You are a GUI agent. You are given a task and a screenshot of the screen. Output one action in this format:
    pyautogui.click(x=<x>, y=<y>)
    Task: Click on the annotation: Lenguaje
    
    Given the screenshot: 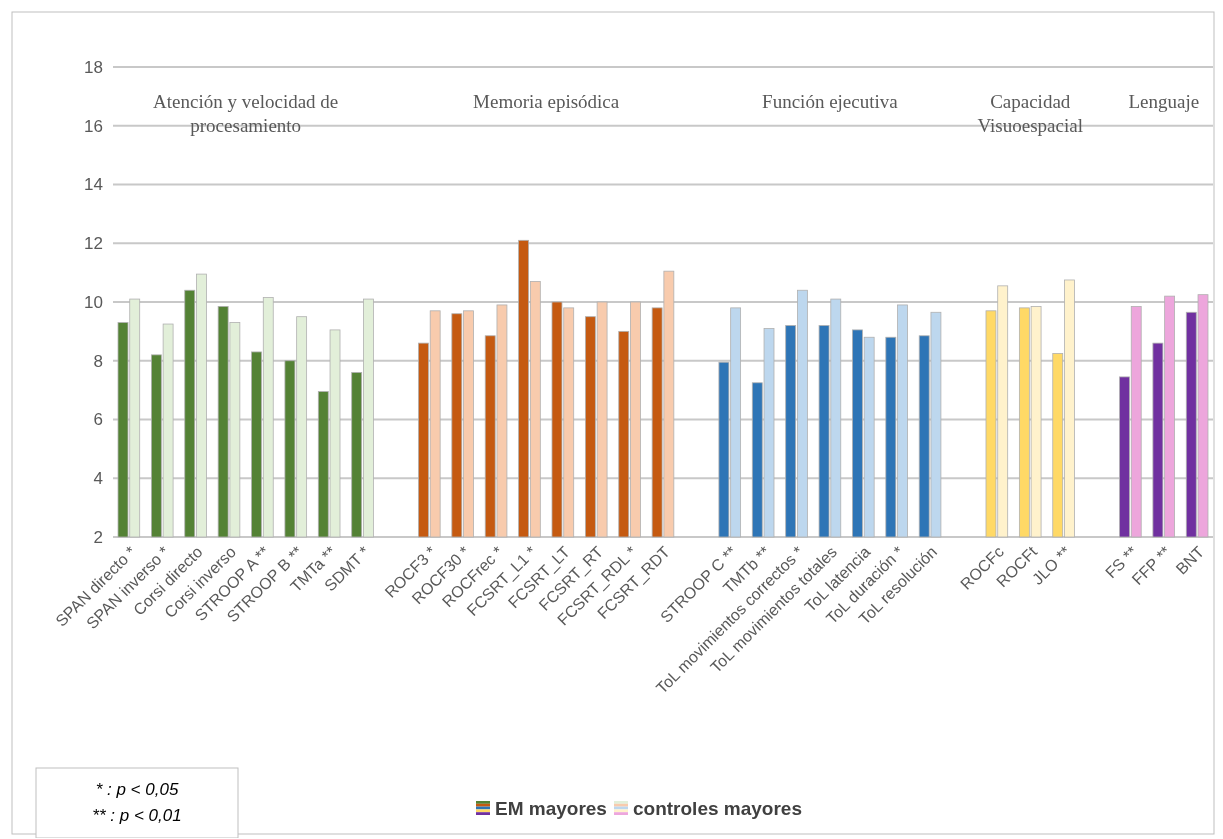 What is the action you would take?
    pyautogui.click(x=1164, y=102)
    